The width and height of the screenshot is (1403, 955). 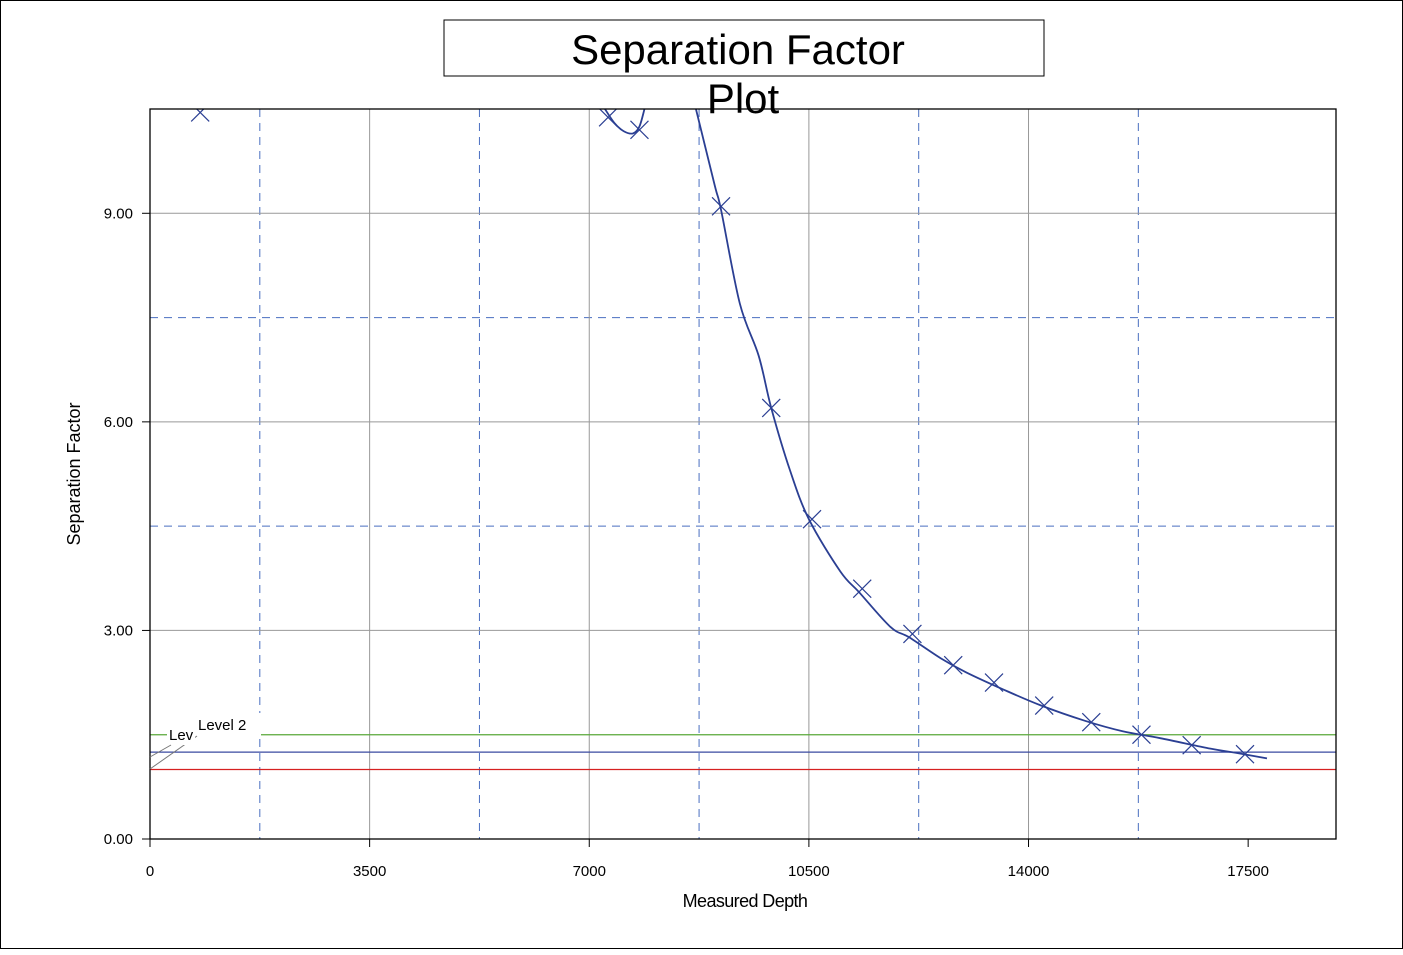 What do you see at coordinates (745, 901) in the screenshot?
I see `x-axis-label: Measured Depth` at bounding box center [745, 901].